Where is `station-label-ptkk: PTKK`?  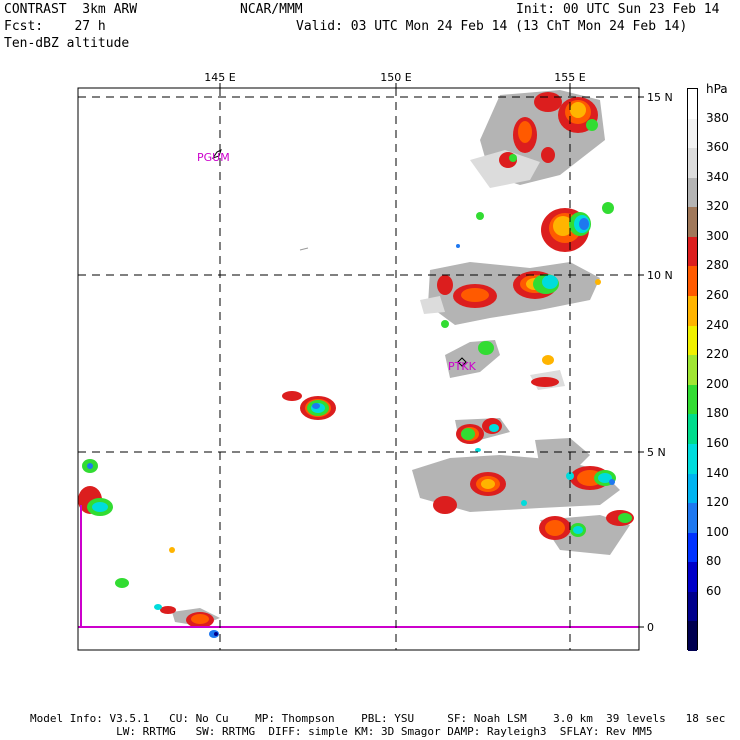
station-label-ptkk: PTKK is located at coordinates (462, 366).